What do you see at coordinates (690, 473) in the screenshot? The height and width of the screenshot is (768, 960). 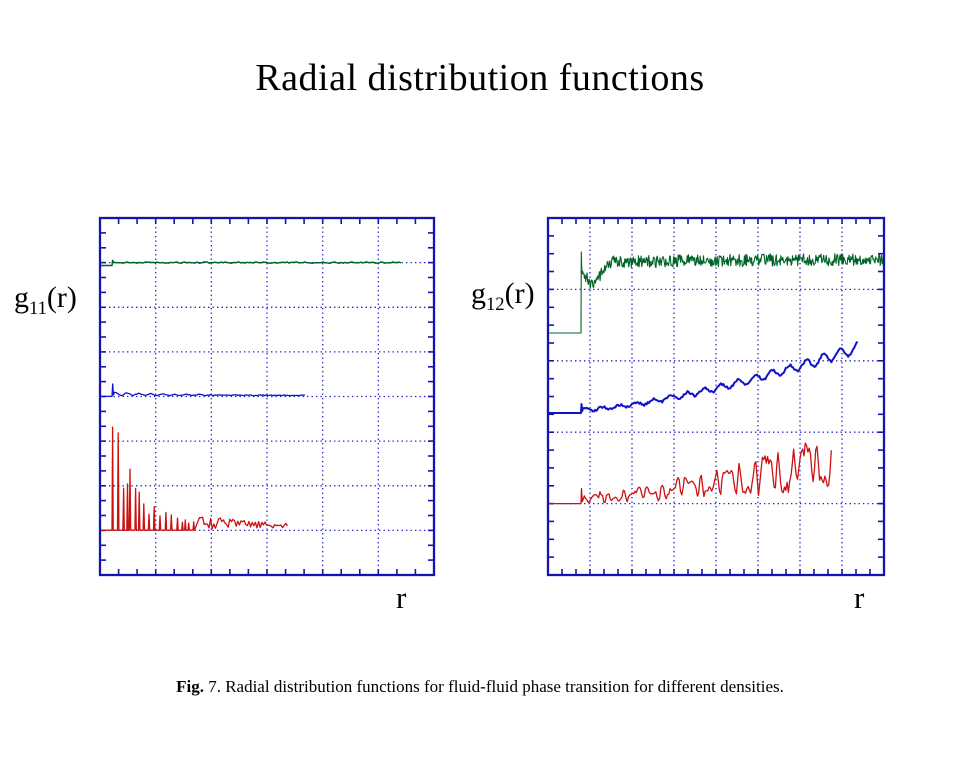 I see `g12-red-bottom-curve` at bounding box center [690, 473].